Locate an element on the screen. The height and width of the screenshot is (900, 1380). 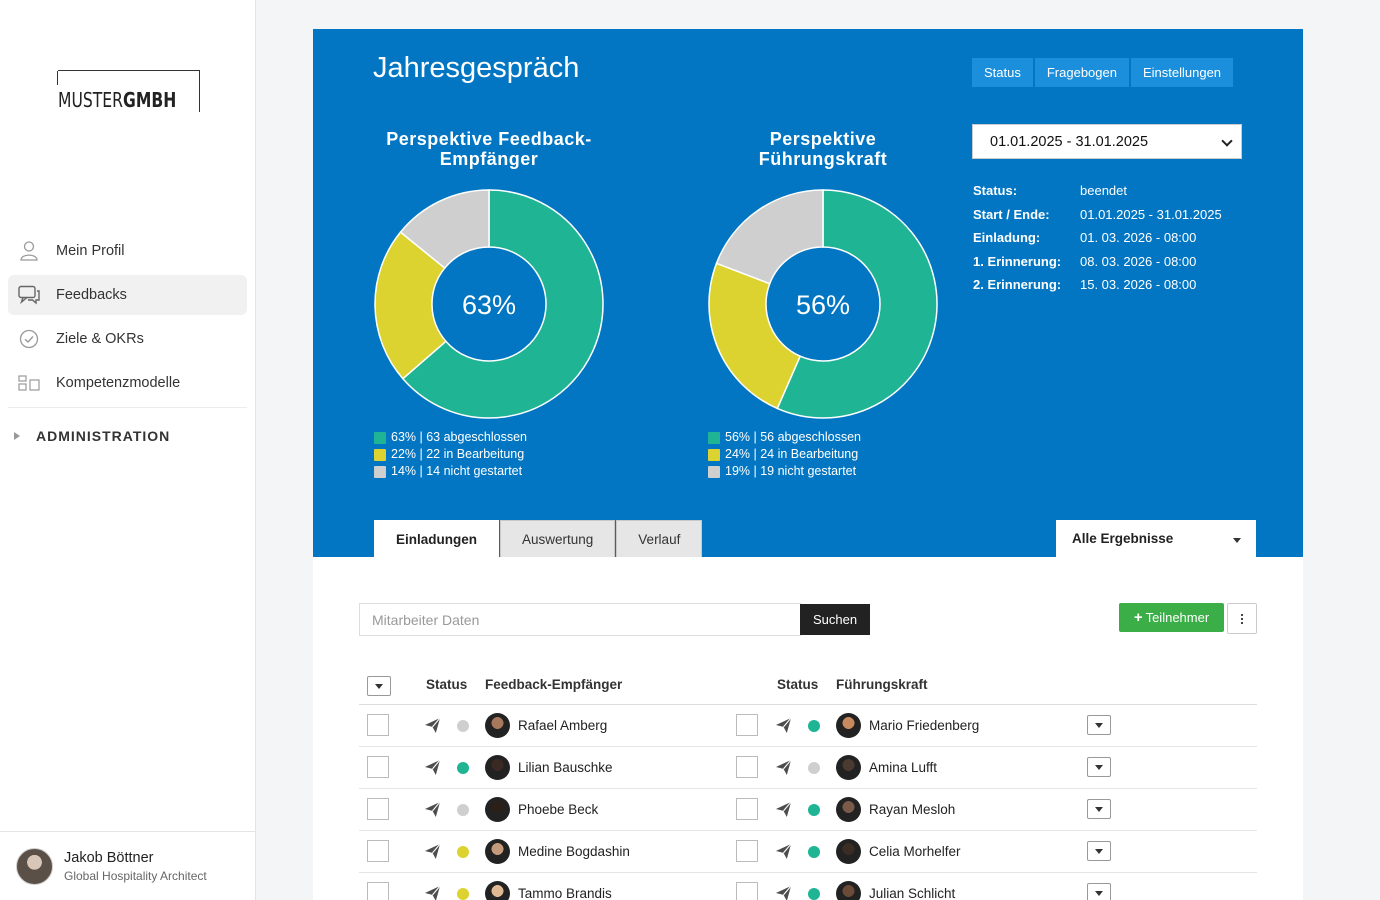
search-input: Mitarbeiter Daten is located at coordinates (580, 619).